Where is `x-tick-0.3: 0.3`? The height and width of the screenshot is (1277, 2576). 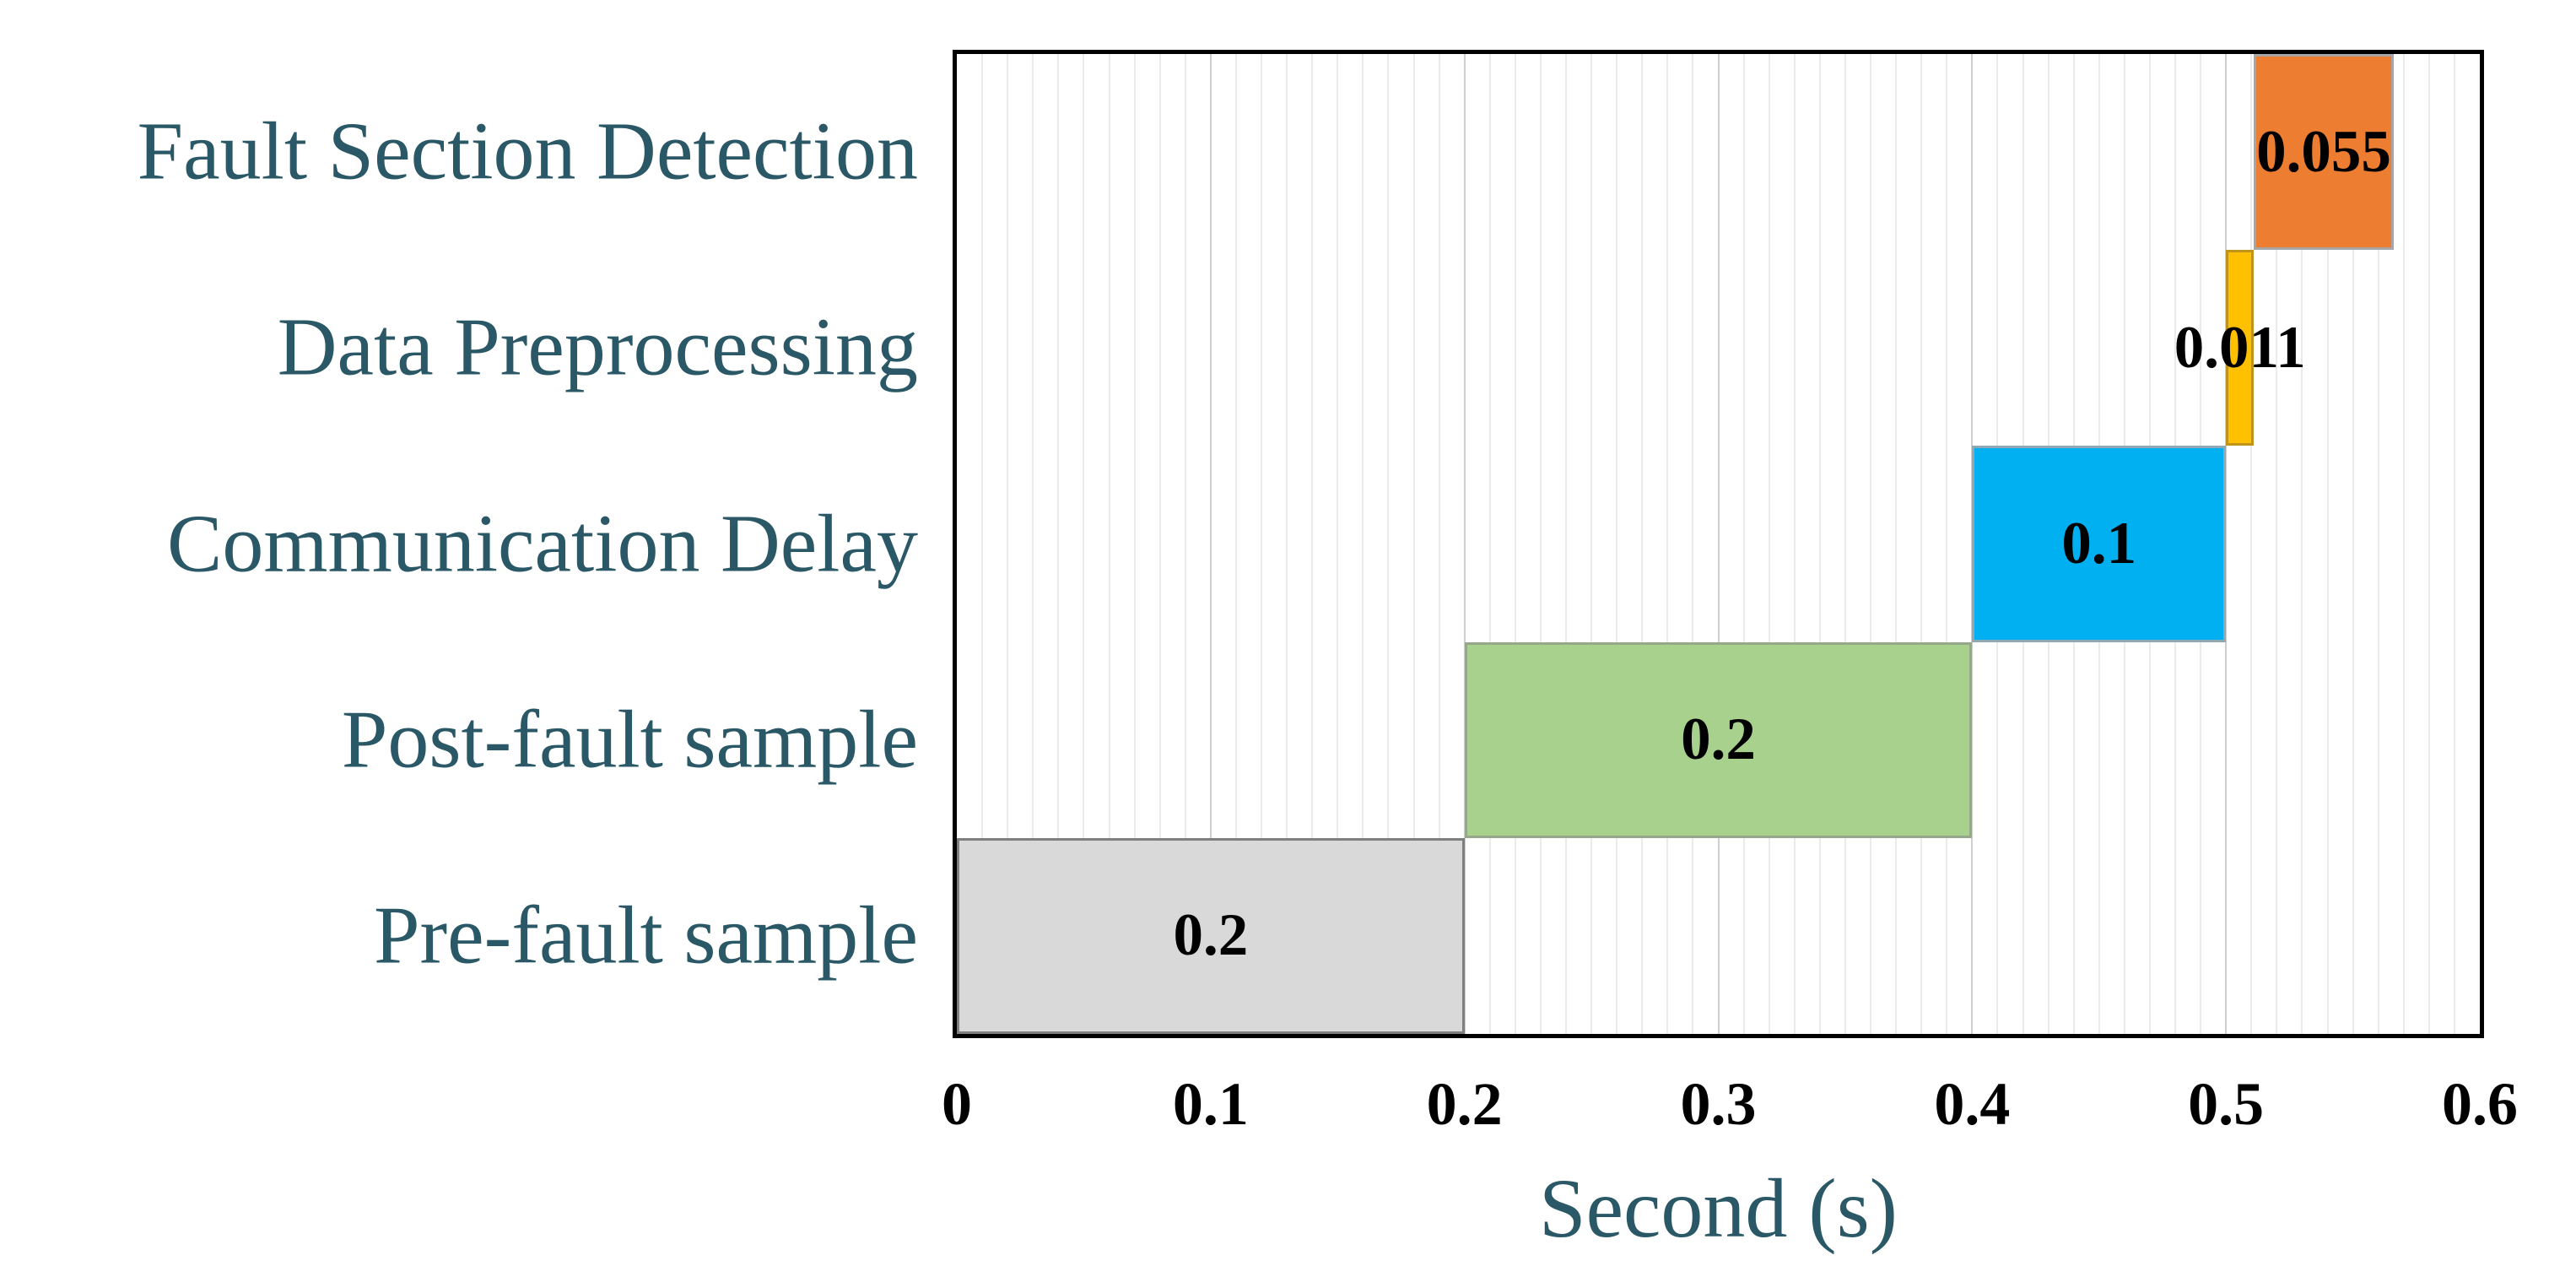
x-tick-0.3: 0.3 is located at coordinates (1718, 1104).